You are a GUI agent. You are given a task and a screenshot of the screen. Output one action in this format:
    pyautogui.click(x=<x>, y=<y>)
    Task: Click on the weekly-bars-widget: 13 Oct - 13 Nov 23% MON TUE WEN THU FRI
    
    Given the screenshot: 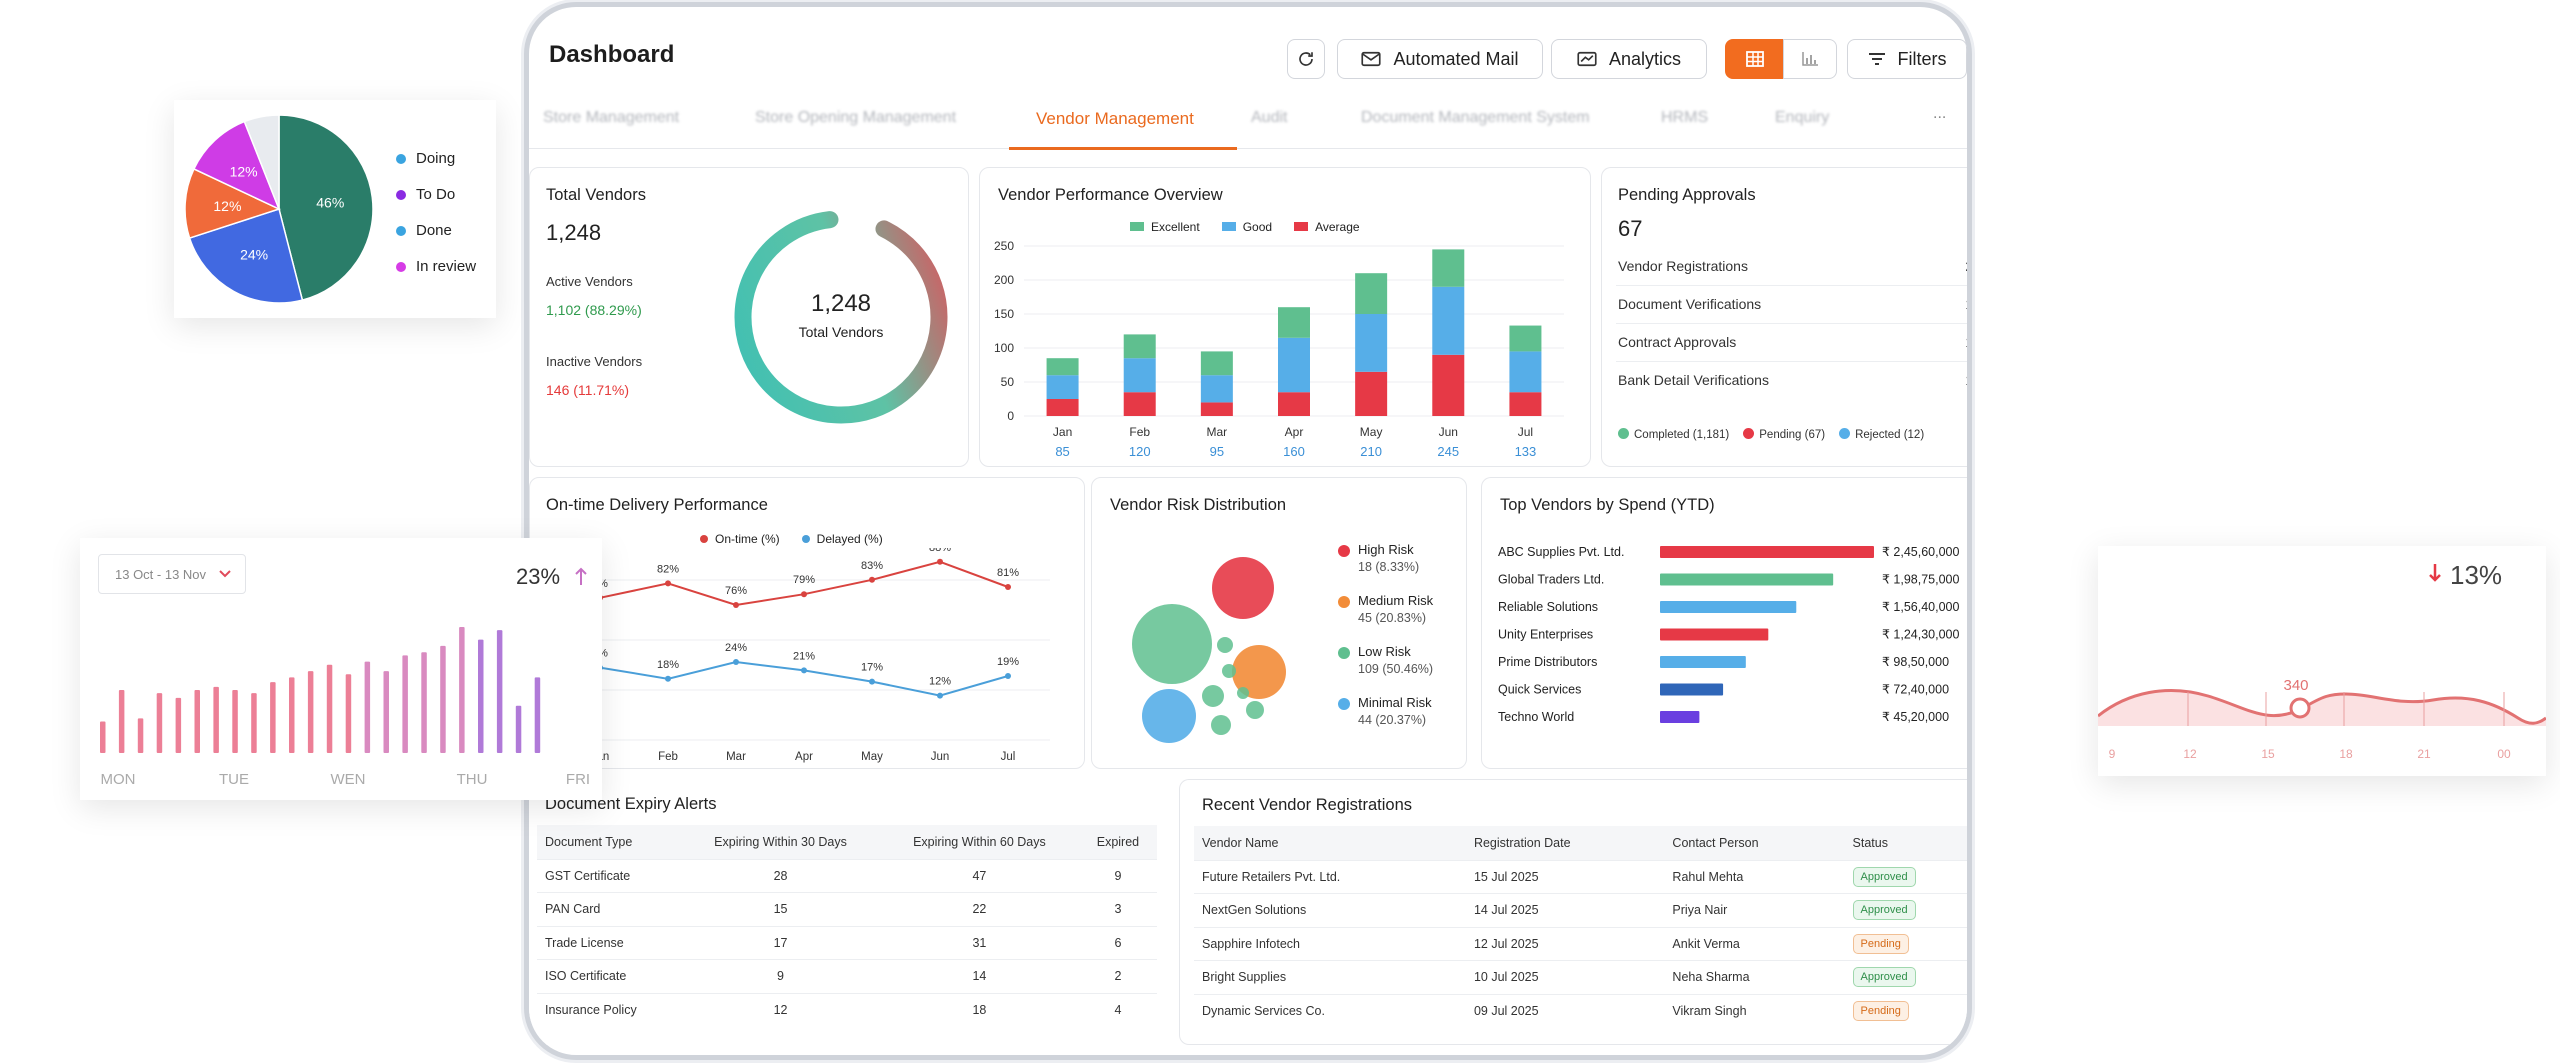 What is the action you would take?
    pyautogui.click(x=341, y=669)
    